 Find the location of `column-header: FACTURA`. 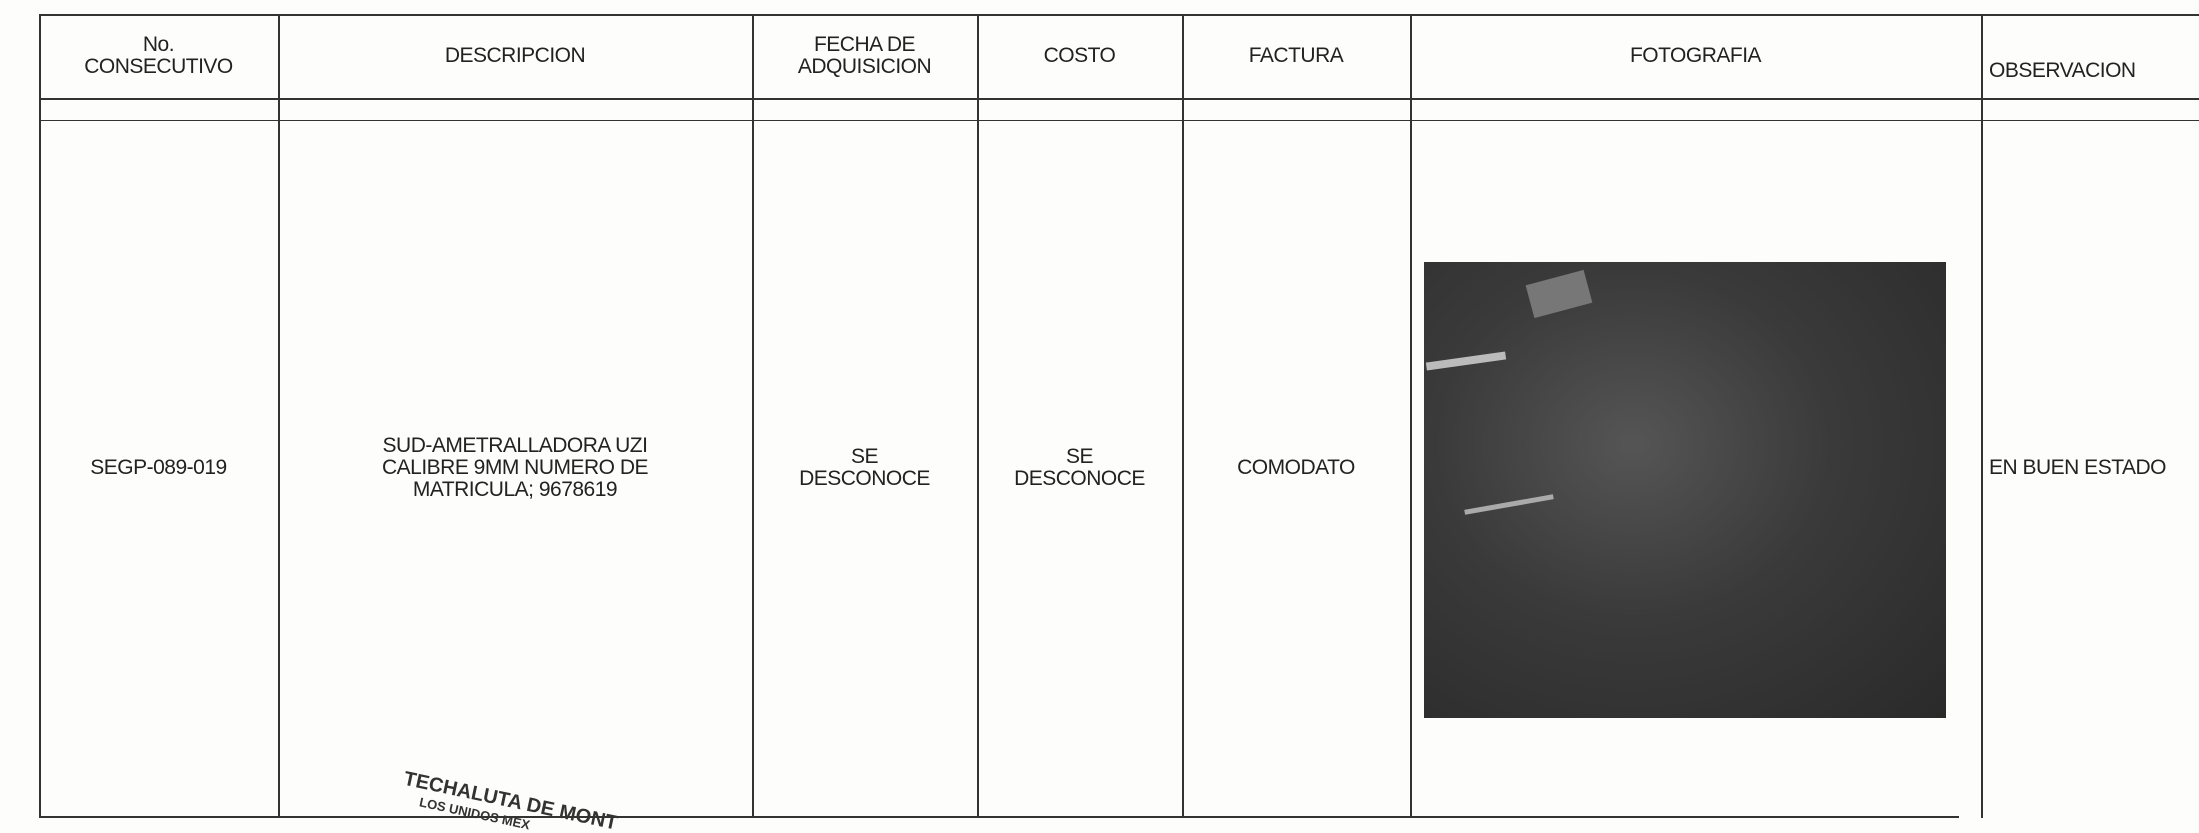

column-header: FACTURA is located at coordinates (1296, 55).